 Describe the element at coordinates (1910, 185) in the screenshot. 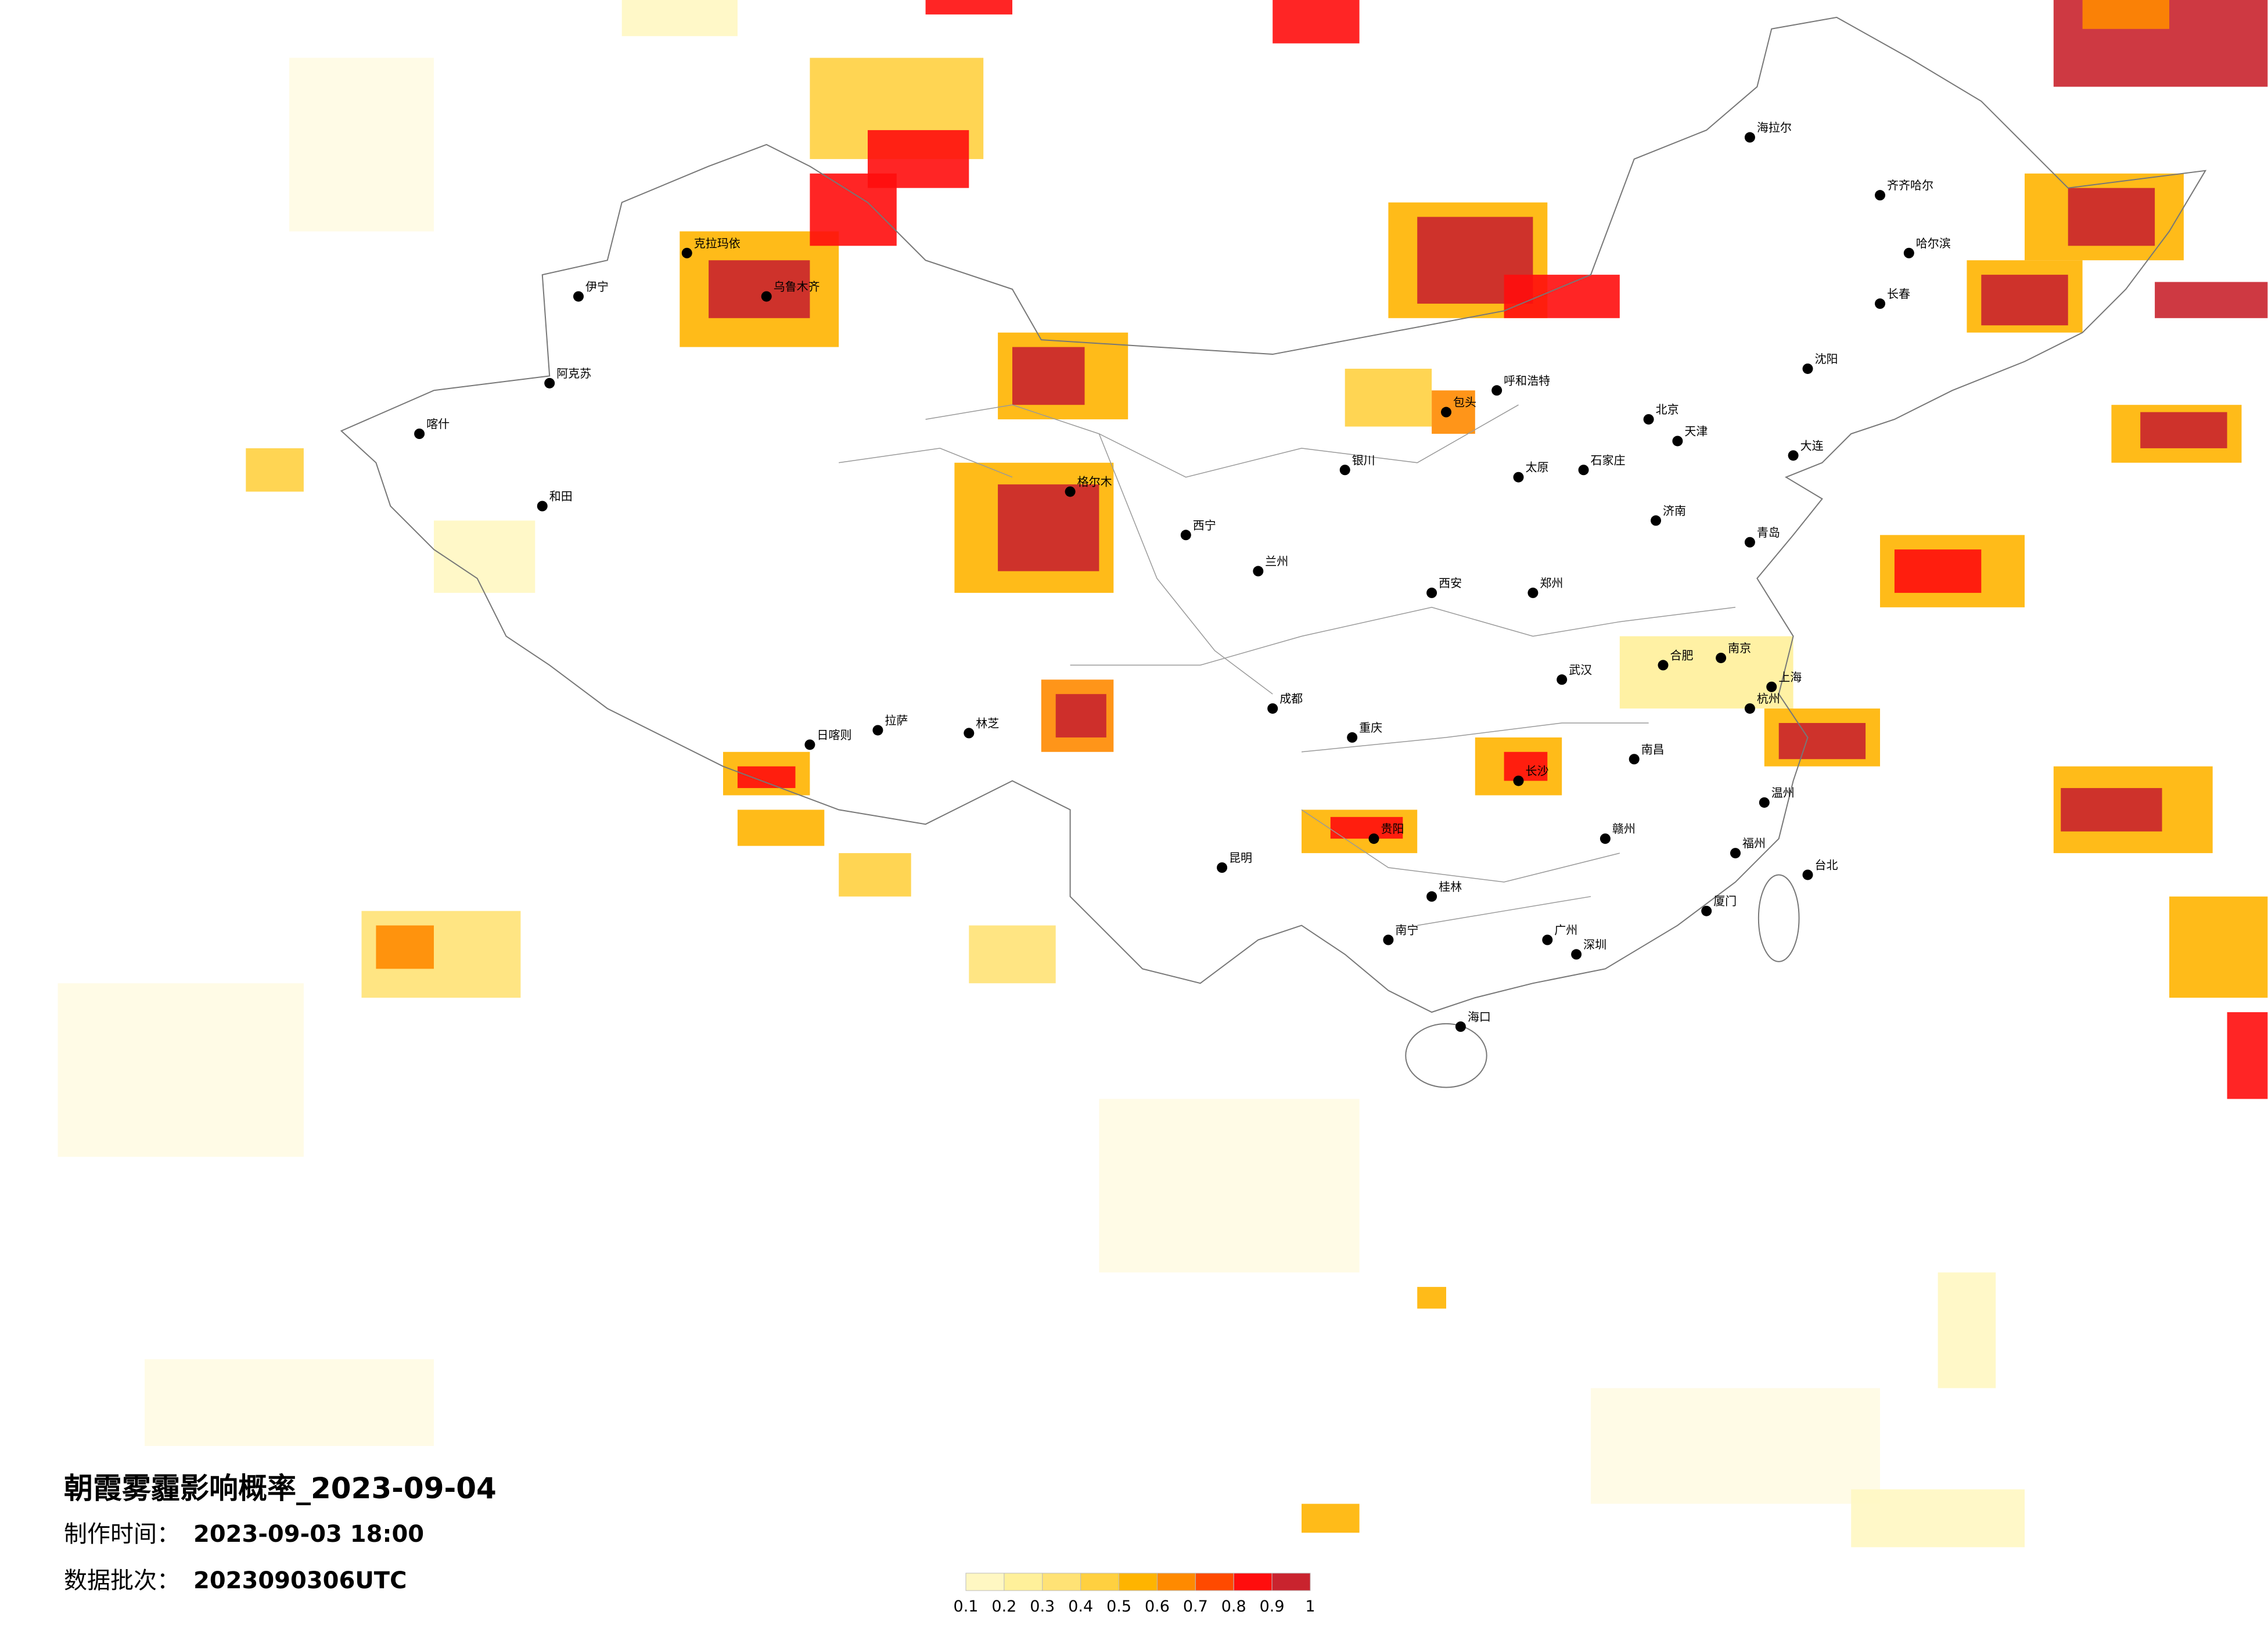

I see `city-label: 齐齐哈尔` at that location.